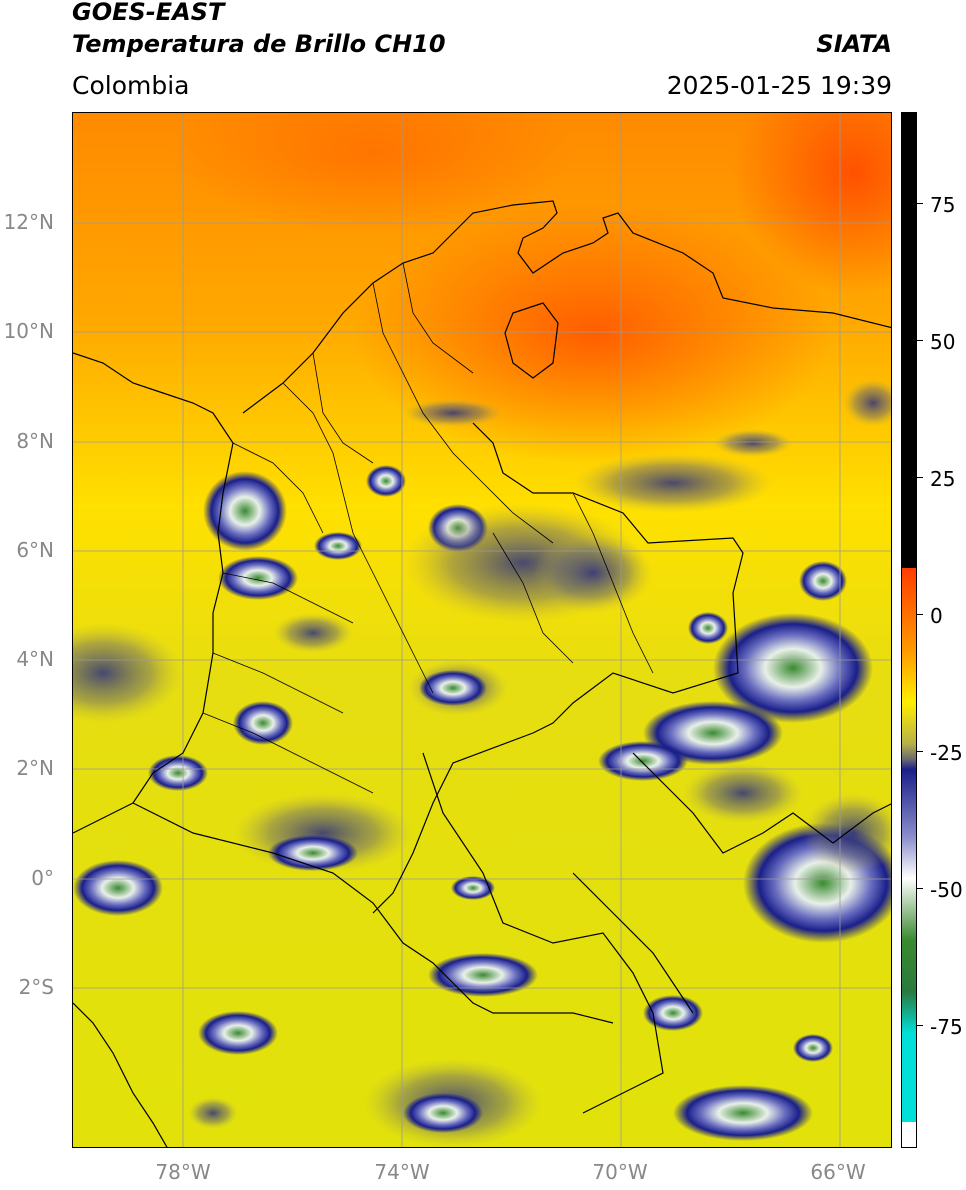 The height and width of the screenshot is (1190, 966). What do you see at coordinates (936, 616) in the screenshot?
I see `colorbar-label-0: 0` at bounding box center [936, 616].